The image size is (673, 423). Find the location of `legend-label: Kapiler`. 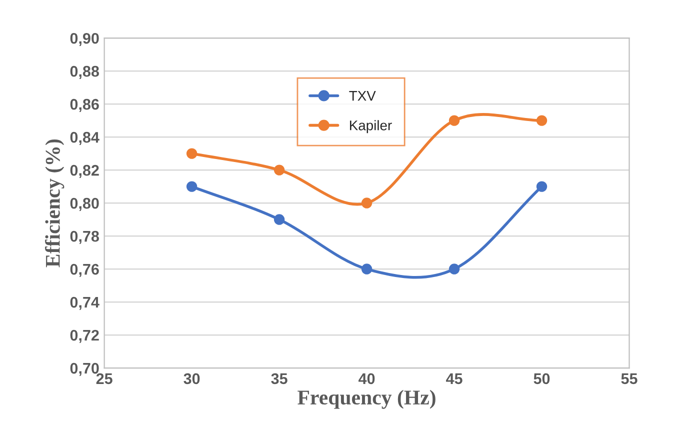

legend-label: Kapiler is located at coordinates (371, 127).